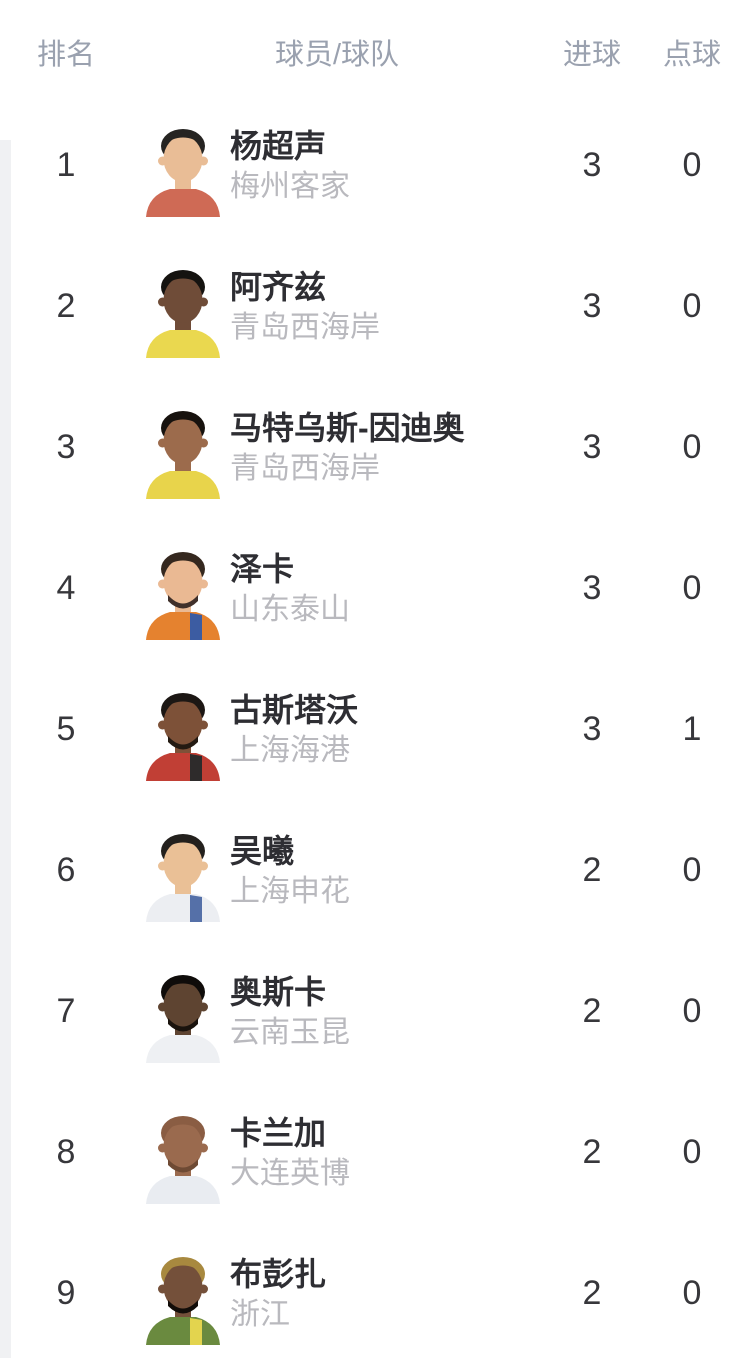  What do you see at coordinates (290, 589) in the screenshot?
I see `player-text-block: 泽卡 山东泰山` at bounding box center [290, 589].